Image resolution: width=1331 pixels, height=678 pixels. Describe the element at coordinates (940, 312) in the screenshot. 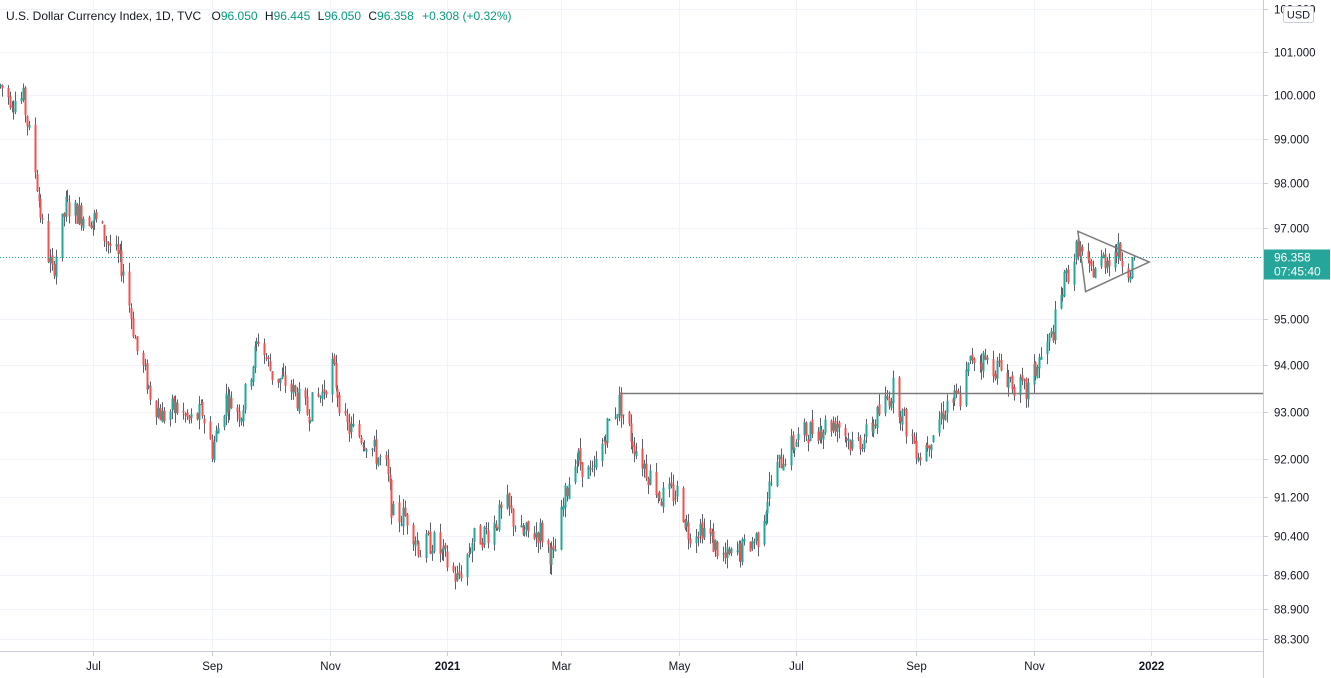

I see `drawings` at that location.